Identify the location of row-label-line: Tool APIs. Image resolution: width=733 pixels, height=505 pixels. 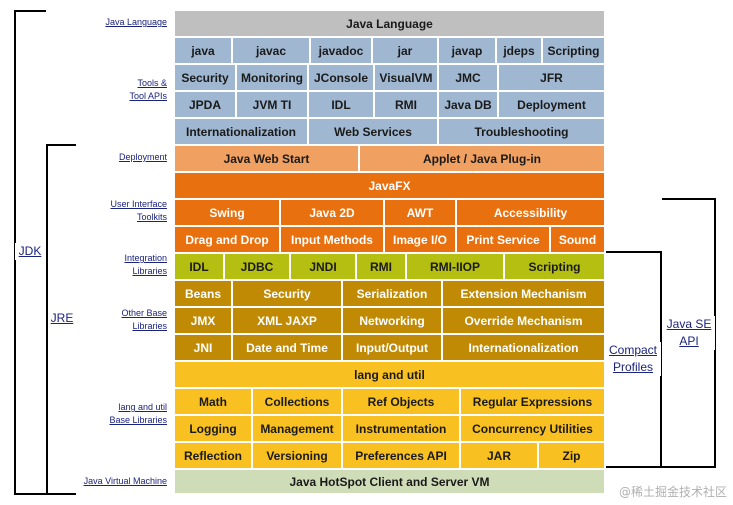
(148, 96).